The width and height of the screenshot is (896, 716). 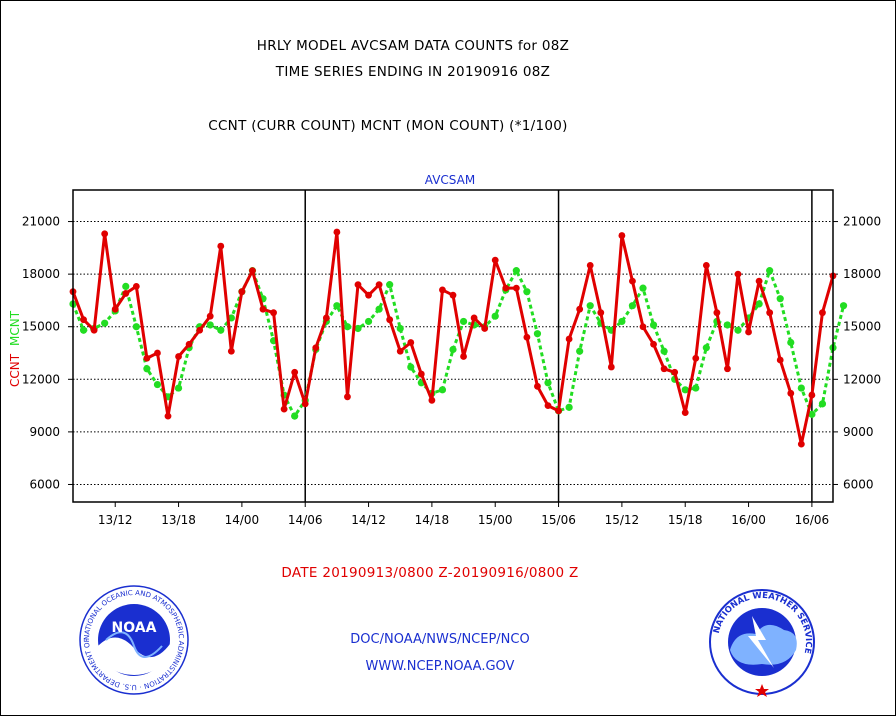 What do you see at coordinates (685, 520) in the screenshot?
I see `xtick-label: 15/18` at bounding box center [685, 520].